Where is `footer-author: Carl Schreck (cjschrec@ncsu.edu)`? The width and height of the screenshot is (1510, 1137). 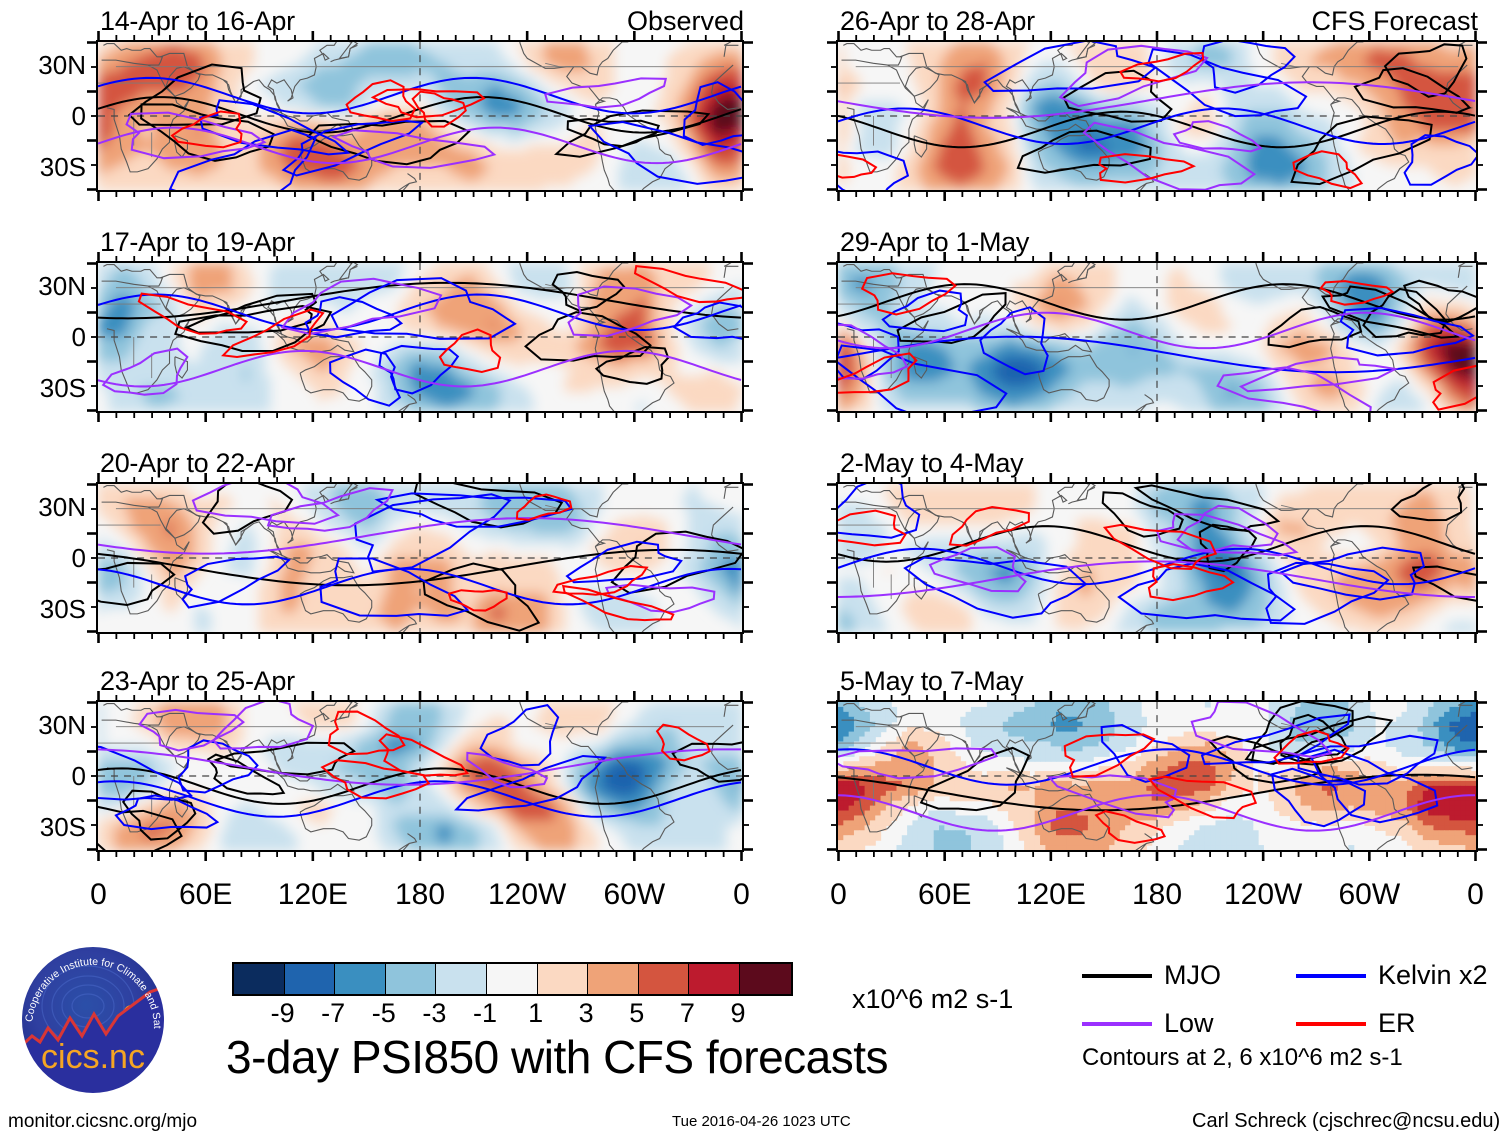
footer-author: Carl Schreck (cjschrec@ncsu.edu) is located at coordinates (1346, 1121).